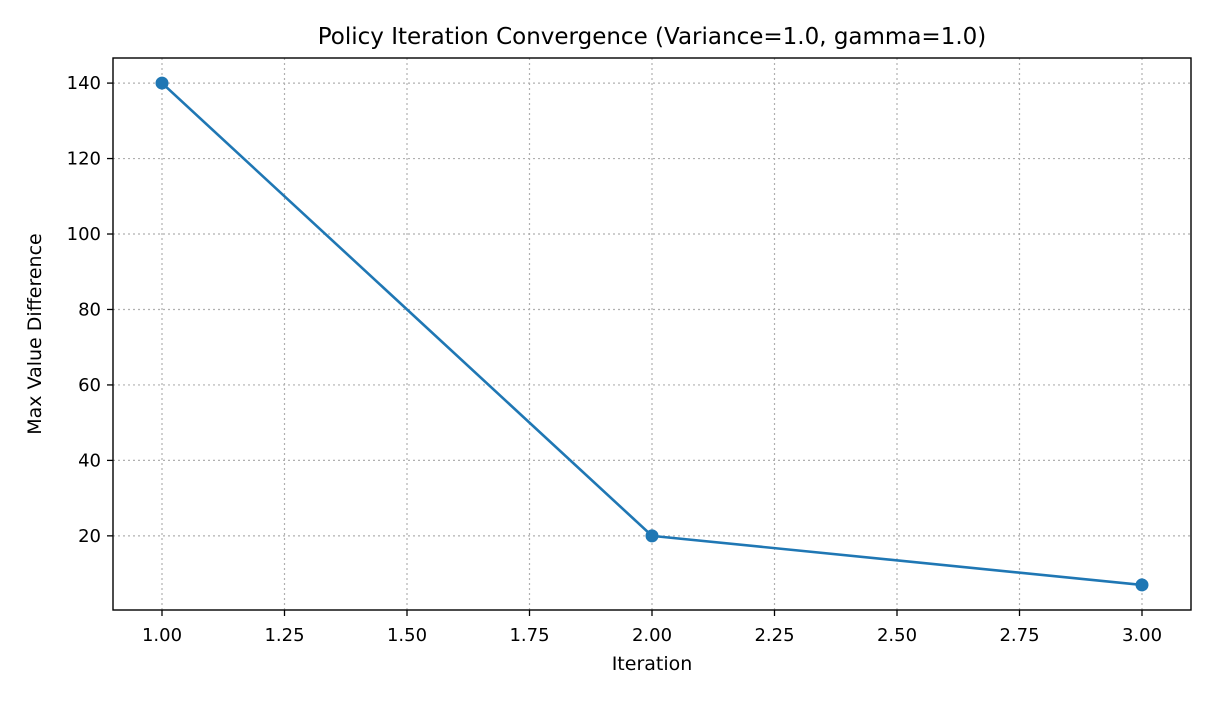 The height and width of the screenshot is (708, 1216). I want to click on y-tick-label: 80, so click(89, 309).